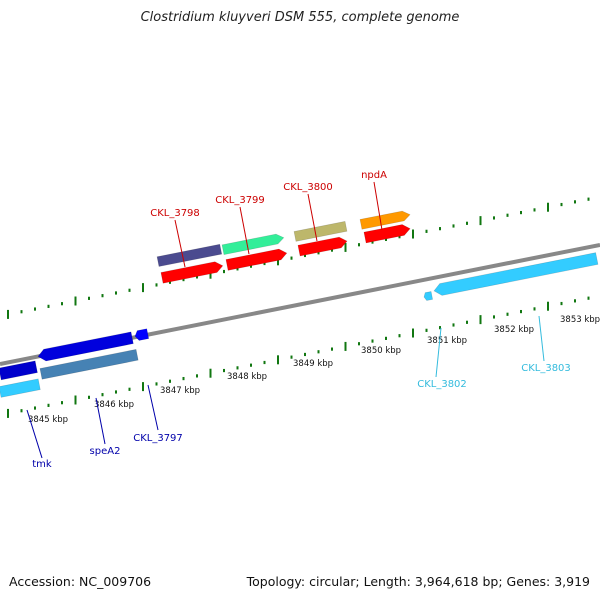 This screenshot has width=600, height=600. What do you see at coordinates (34, 434) in the screenshot?
I see `label-tmk-leader` at bounding box center [34, 434].